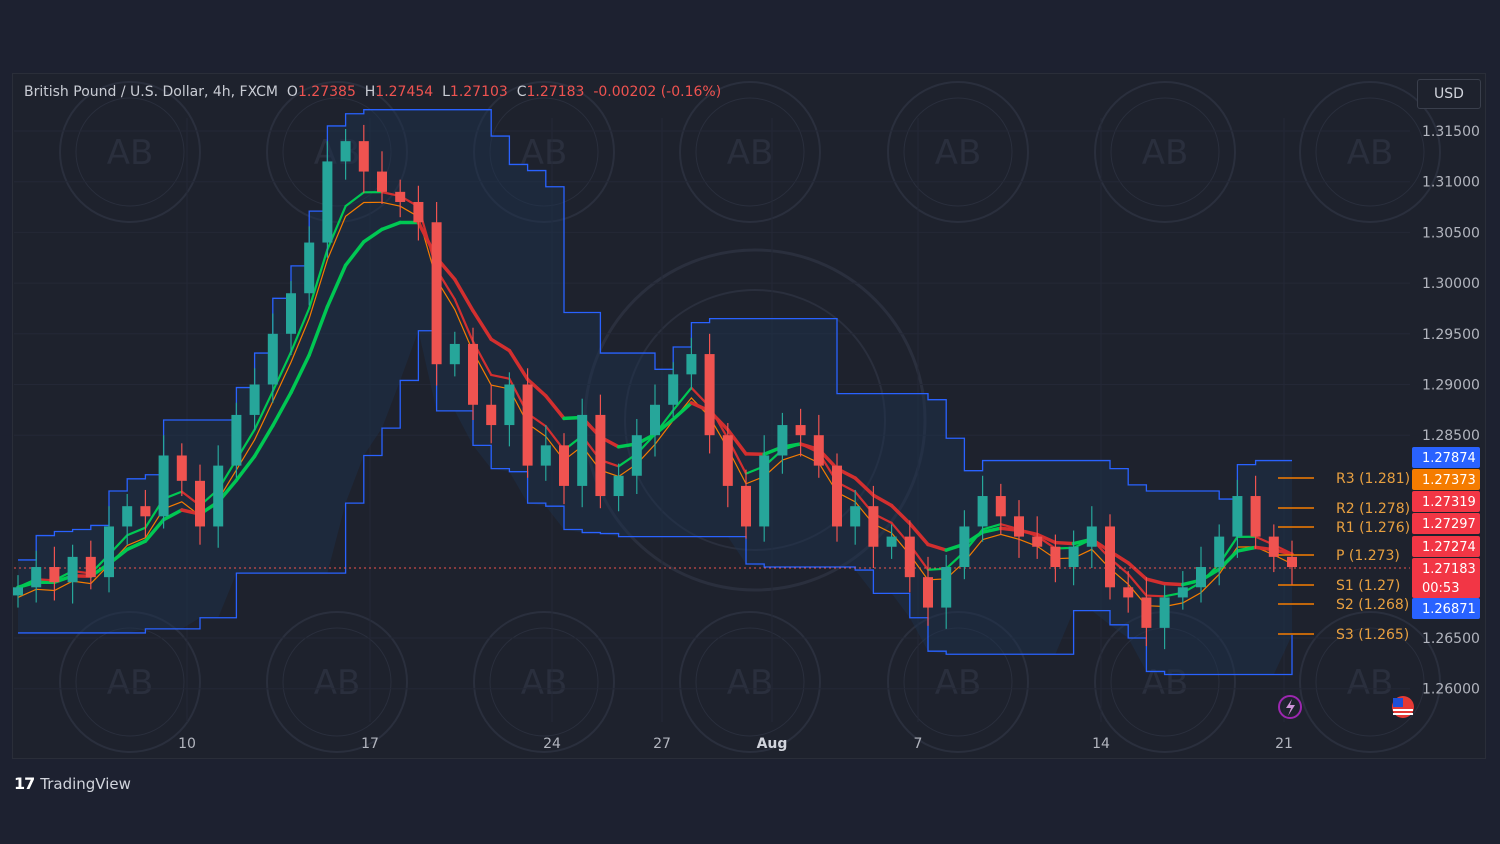  Describe the element at coordinates (1451, 436) in the screenshot. I see `price-tick-label: 1.28500` at that location.